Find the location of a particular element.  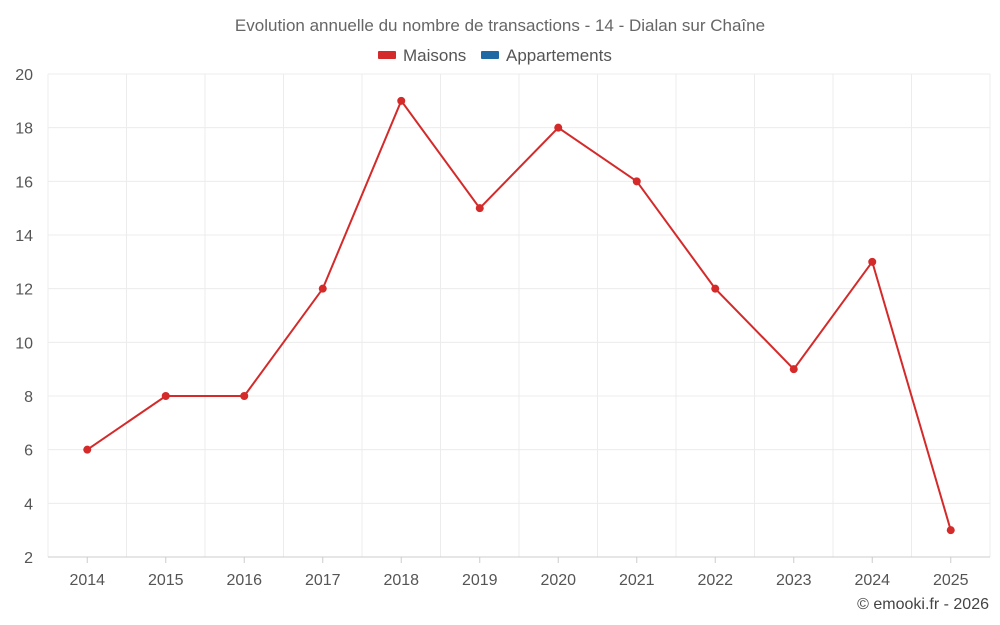

data-point-maisons-2021 is located at coordinates (636, 181).